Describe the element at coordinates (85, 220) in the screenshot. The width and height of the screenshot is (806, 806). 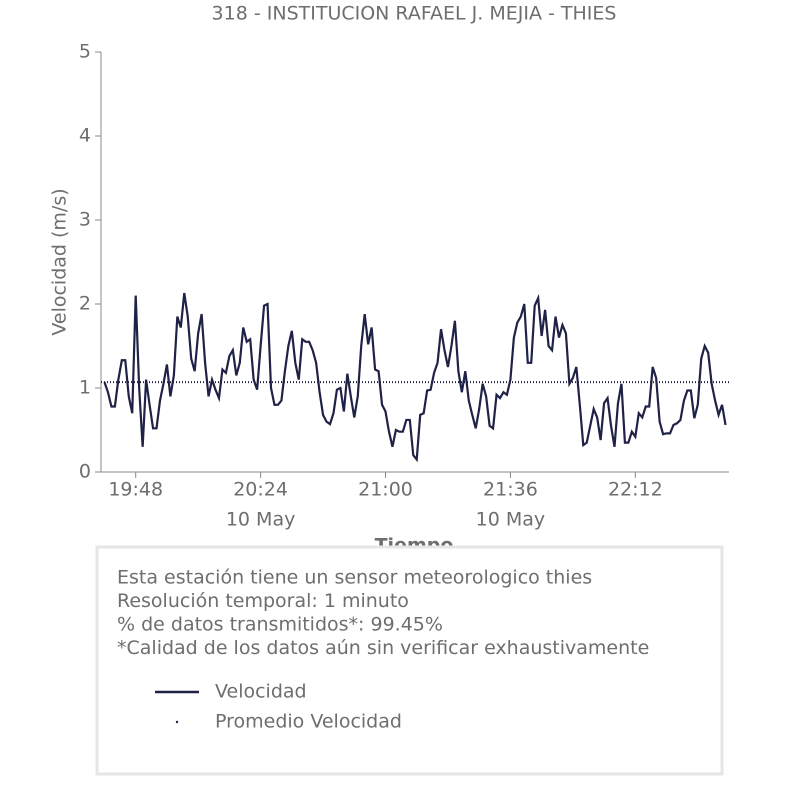
I see `y-tick-label: 3` at that location.